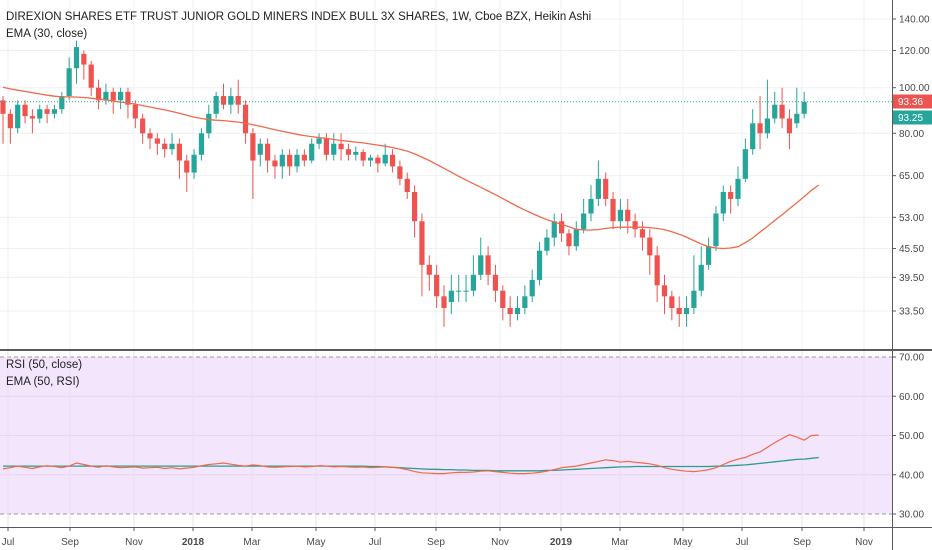  I want to click on time-tick-label: 2018, so click(193, 542).